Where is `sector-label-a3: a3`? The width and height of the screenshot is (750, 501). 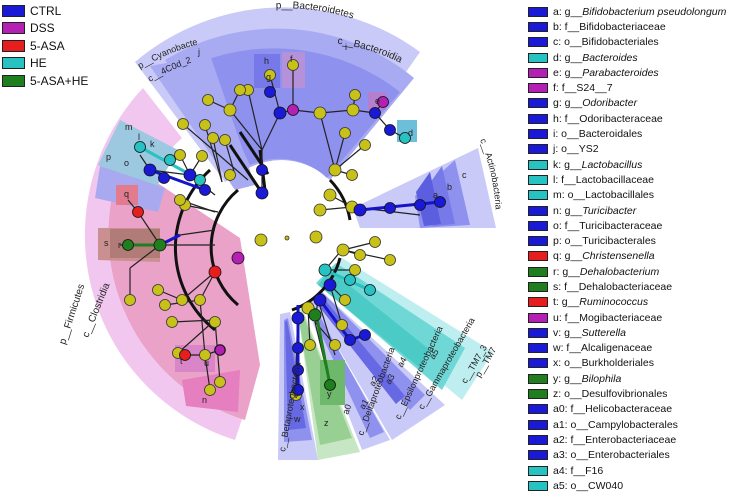 sector-label-a3: a3 is located at coordinates (390, 379).